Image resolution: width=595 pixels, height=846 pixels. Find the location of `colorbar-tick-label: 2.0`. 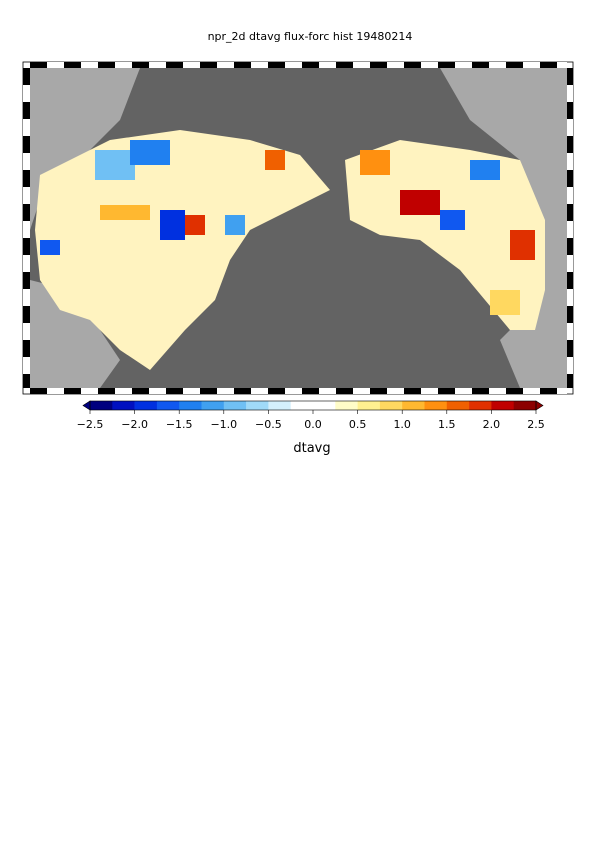

colorbar-tick-label: 2.0 is located at coordinates (492, 424).